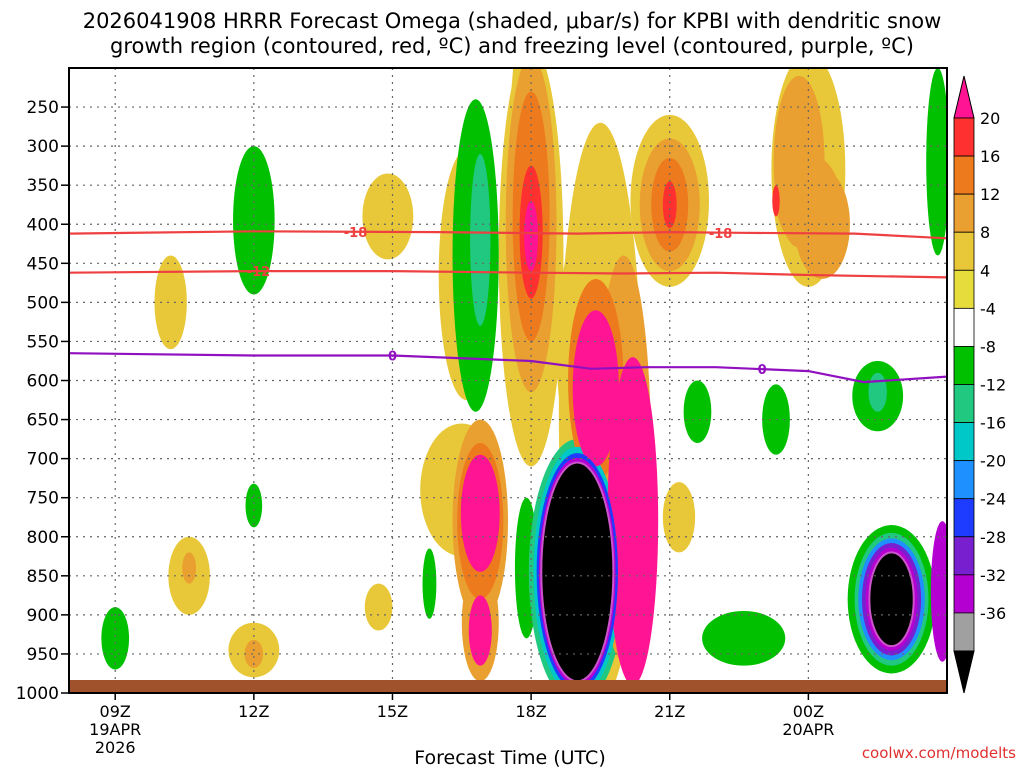 This screenshot has width=1024, height=768. I want to click on dgz-minus12-label: -12, so click(259, 272).